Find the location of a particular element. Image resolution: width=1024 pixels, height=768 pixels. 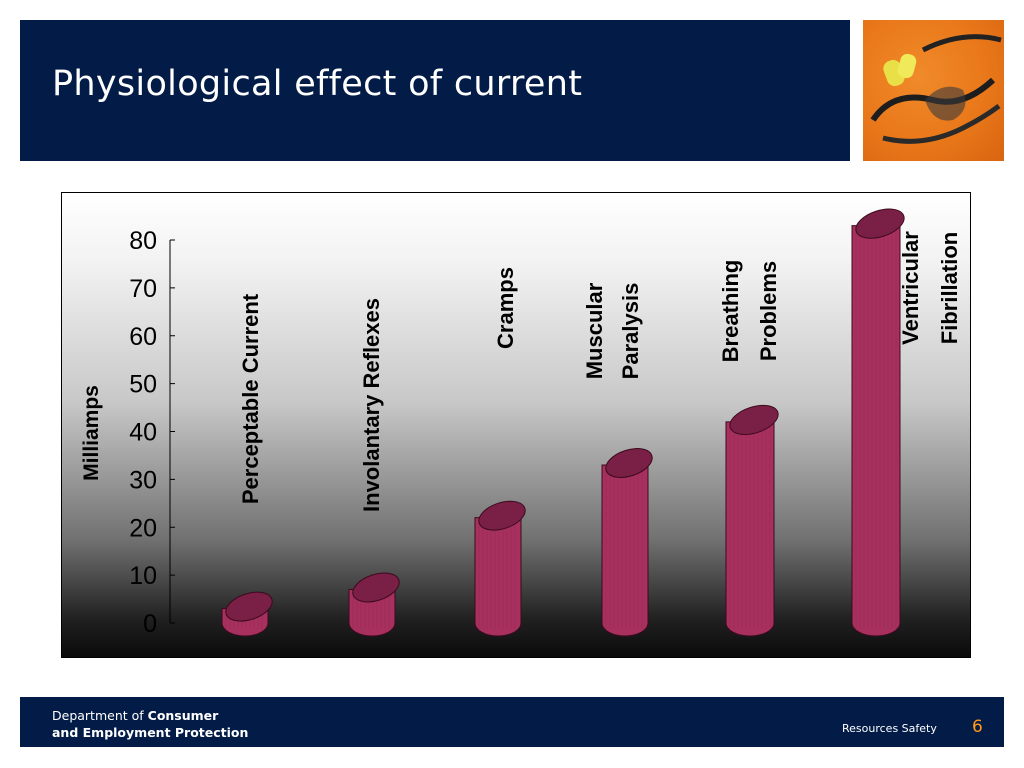

y-tick-label: 60 is located at coordinates (143, 337).